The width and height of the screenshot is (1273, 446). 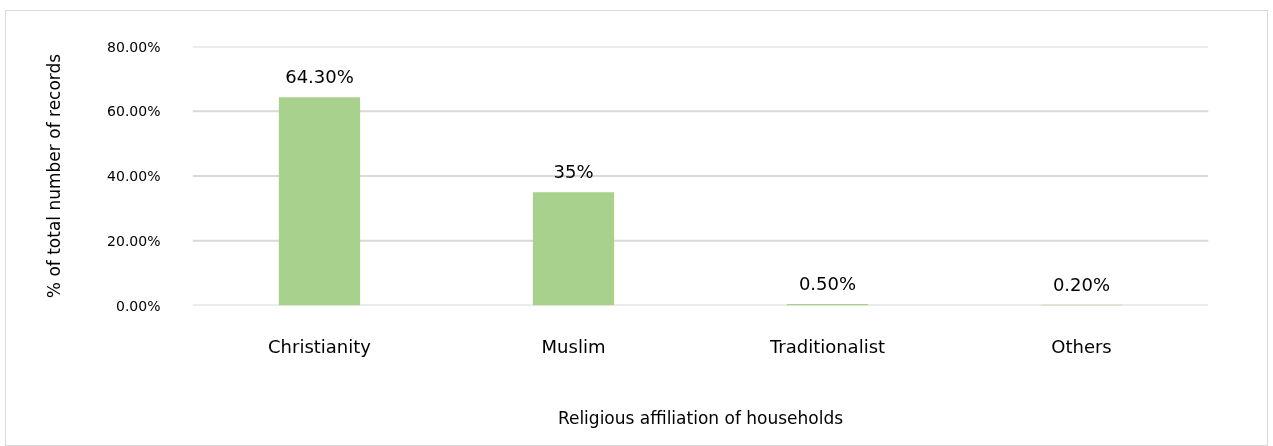 I want to click on y-axis-title: % of total number of records, so click(x=54, y=176).